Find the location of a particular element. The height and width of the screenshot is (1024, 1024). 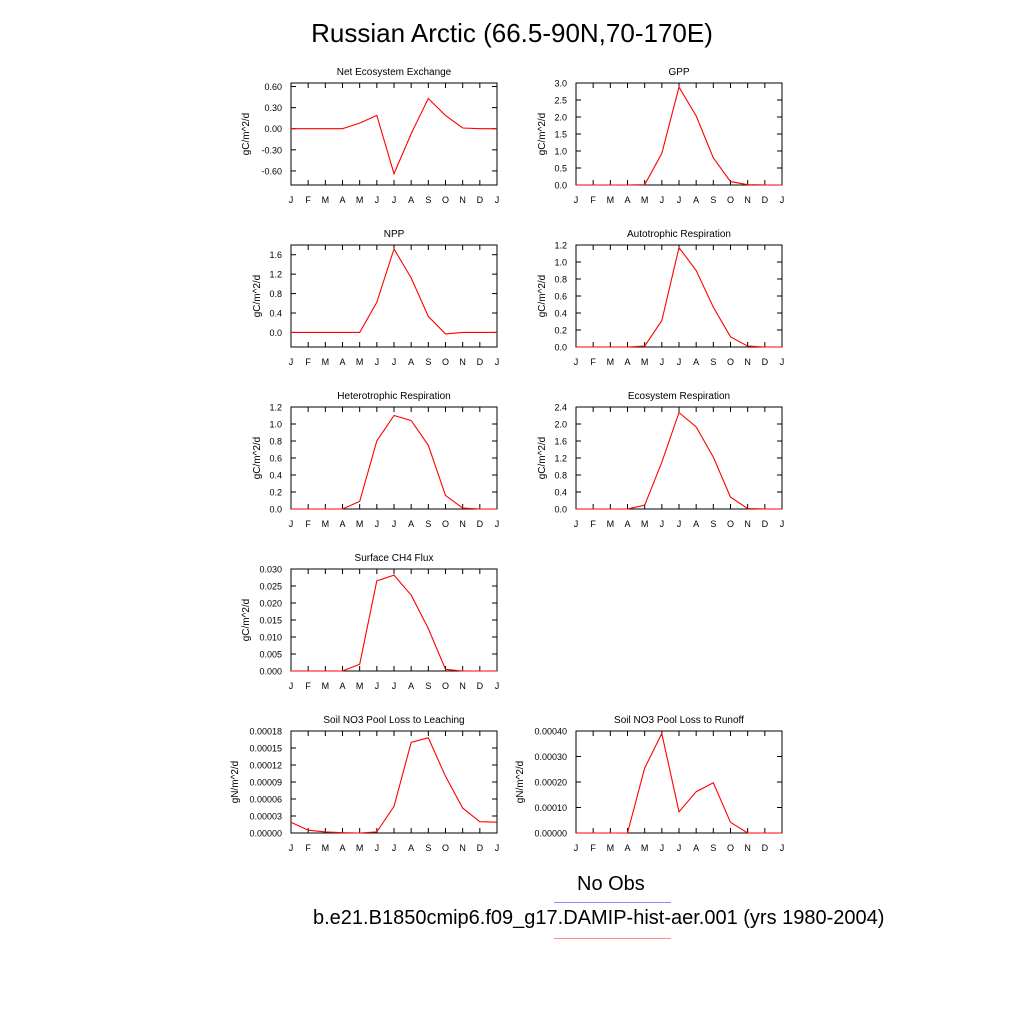

y-tick-label: 0.00003 is located at coordinates (265, 817).